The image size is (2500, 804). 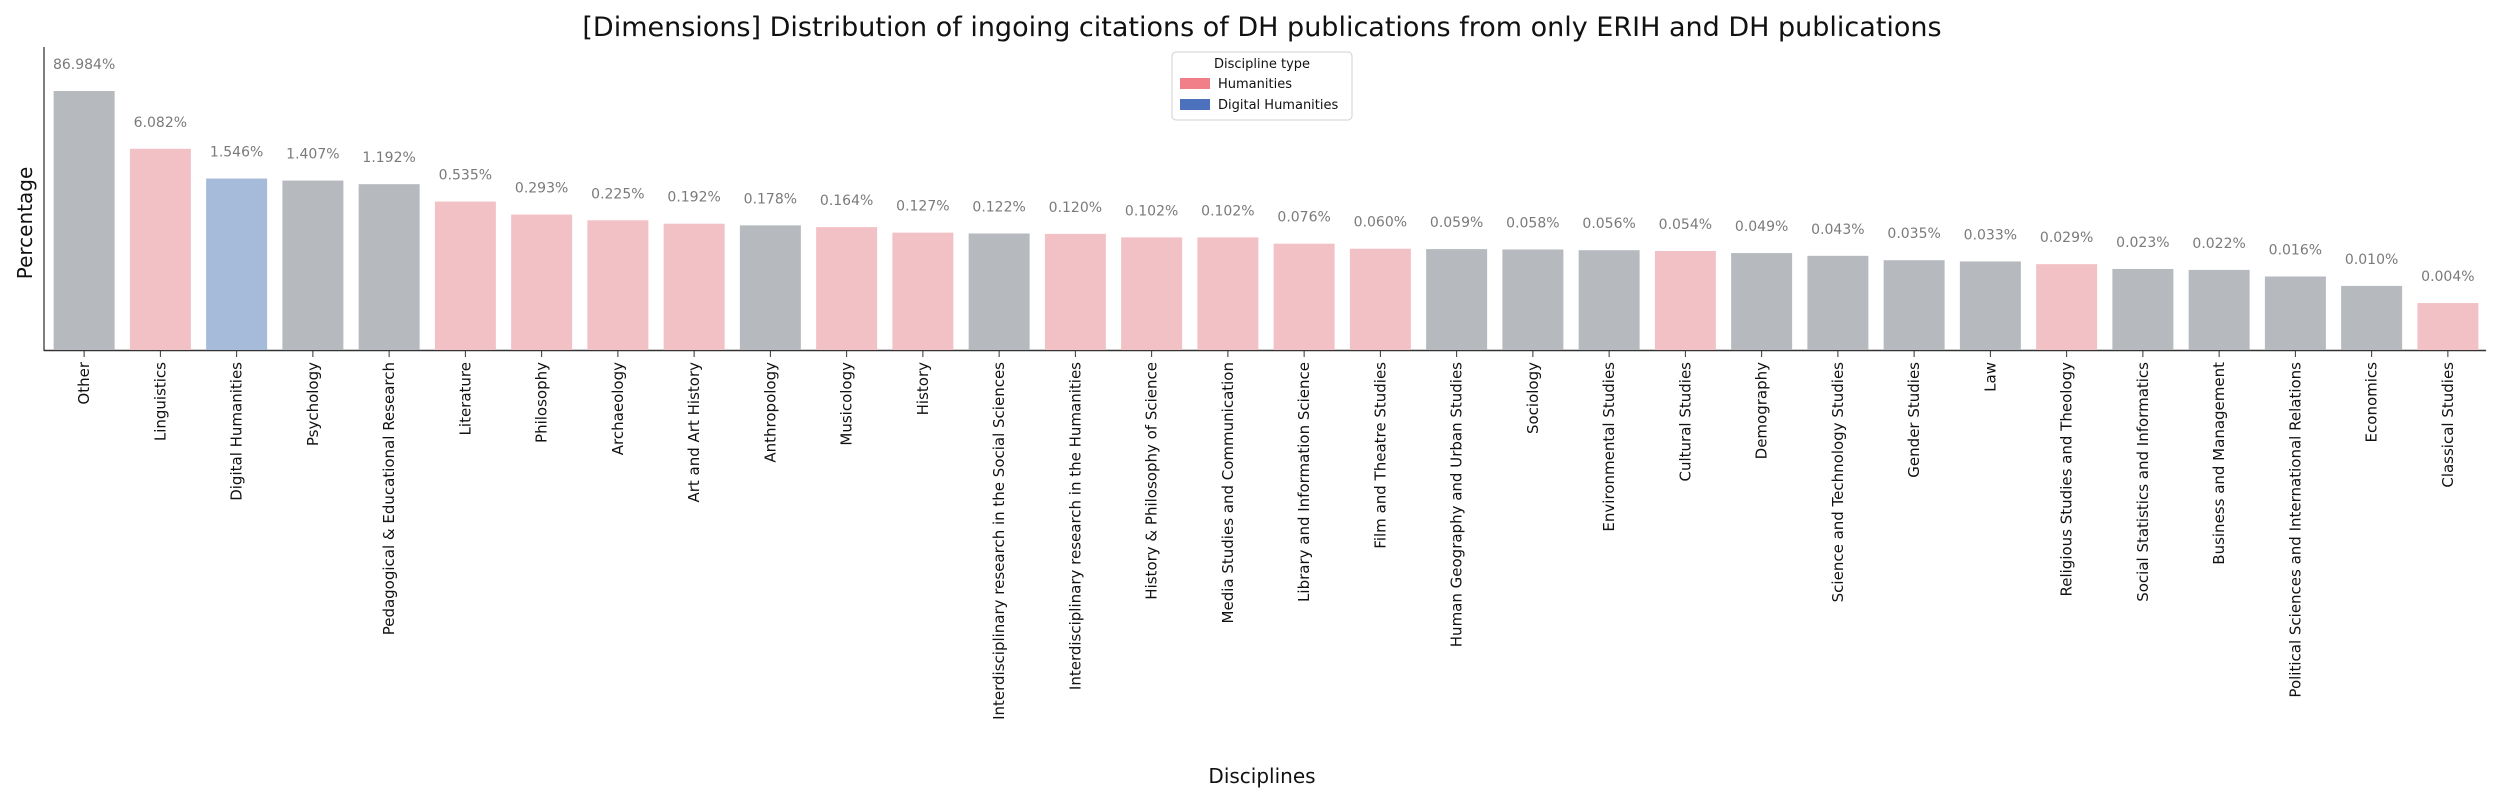 I want to click on x-tick-label-philosophy: Philosophy, so click(x=542, y=402).